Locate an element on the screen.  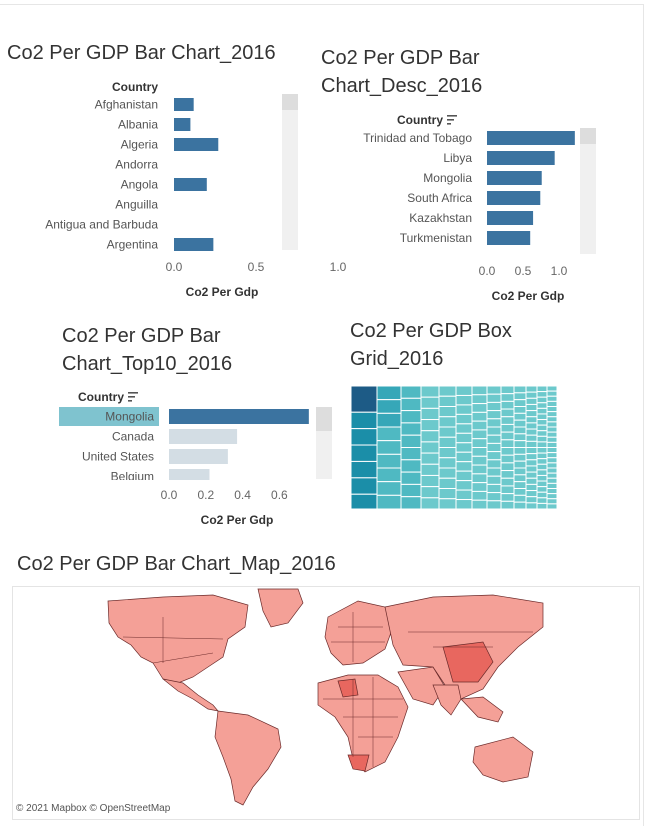
box-grid-treemap is located at coordinates (454, 447).